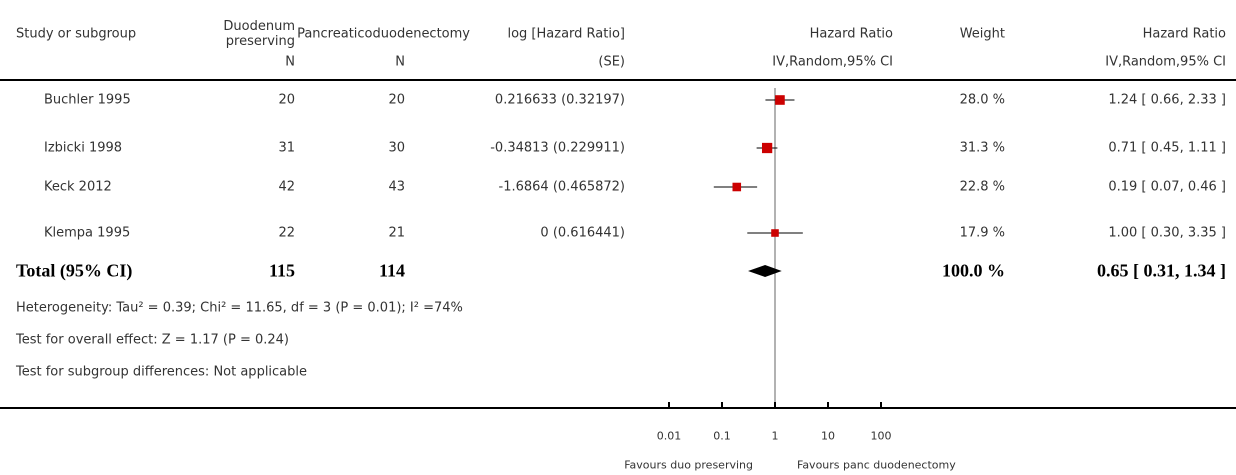  Describe the element at coordinates (688, 465) in the screenshot. I see `x-axis-label-left: Favours duo preserving` at that location.